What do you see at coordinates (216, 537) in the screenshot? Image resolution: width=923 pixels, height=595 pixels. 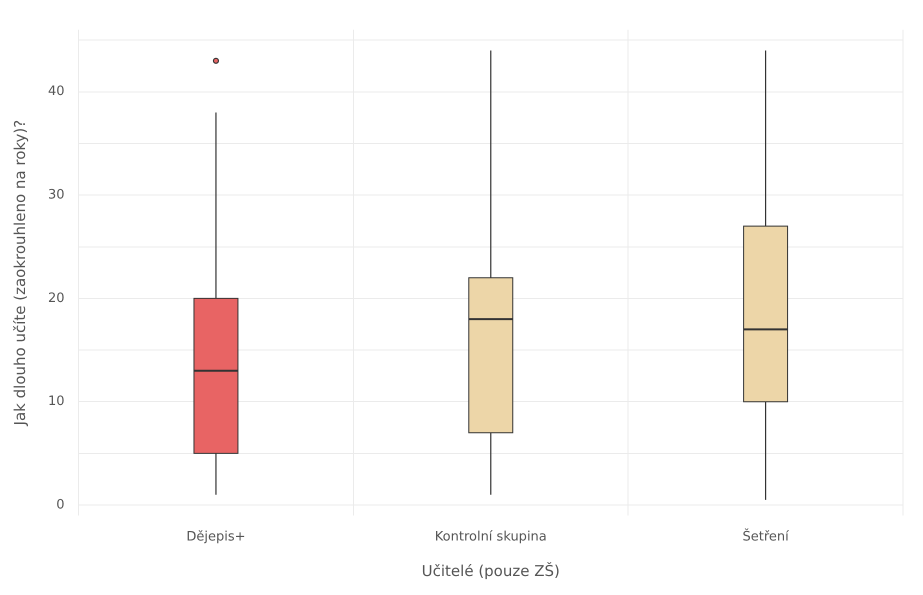 I see `x-tick-label: Dějepis+` at bounding box center [216, 537].